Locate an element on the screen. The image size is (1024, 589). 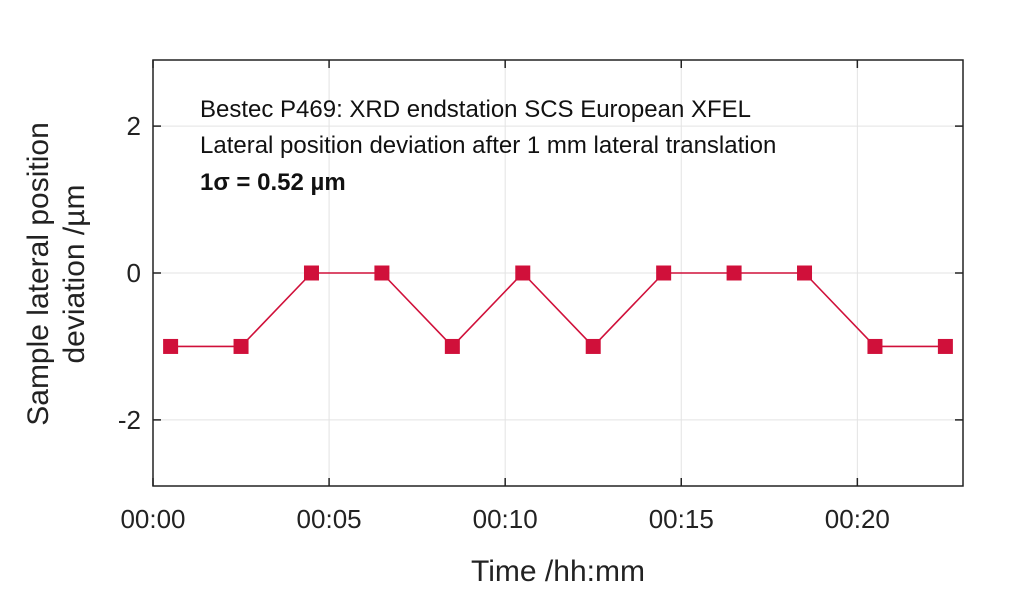
x-axis-label: Time /hh:mm is located at coordinates (558, 571).